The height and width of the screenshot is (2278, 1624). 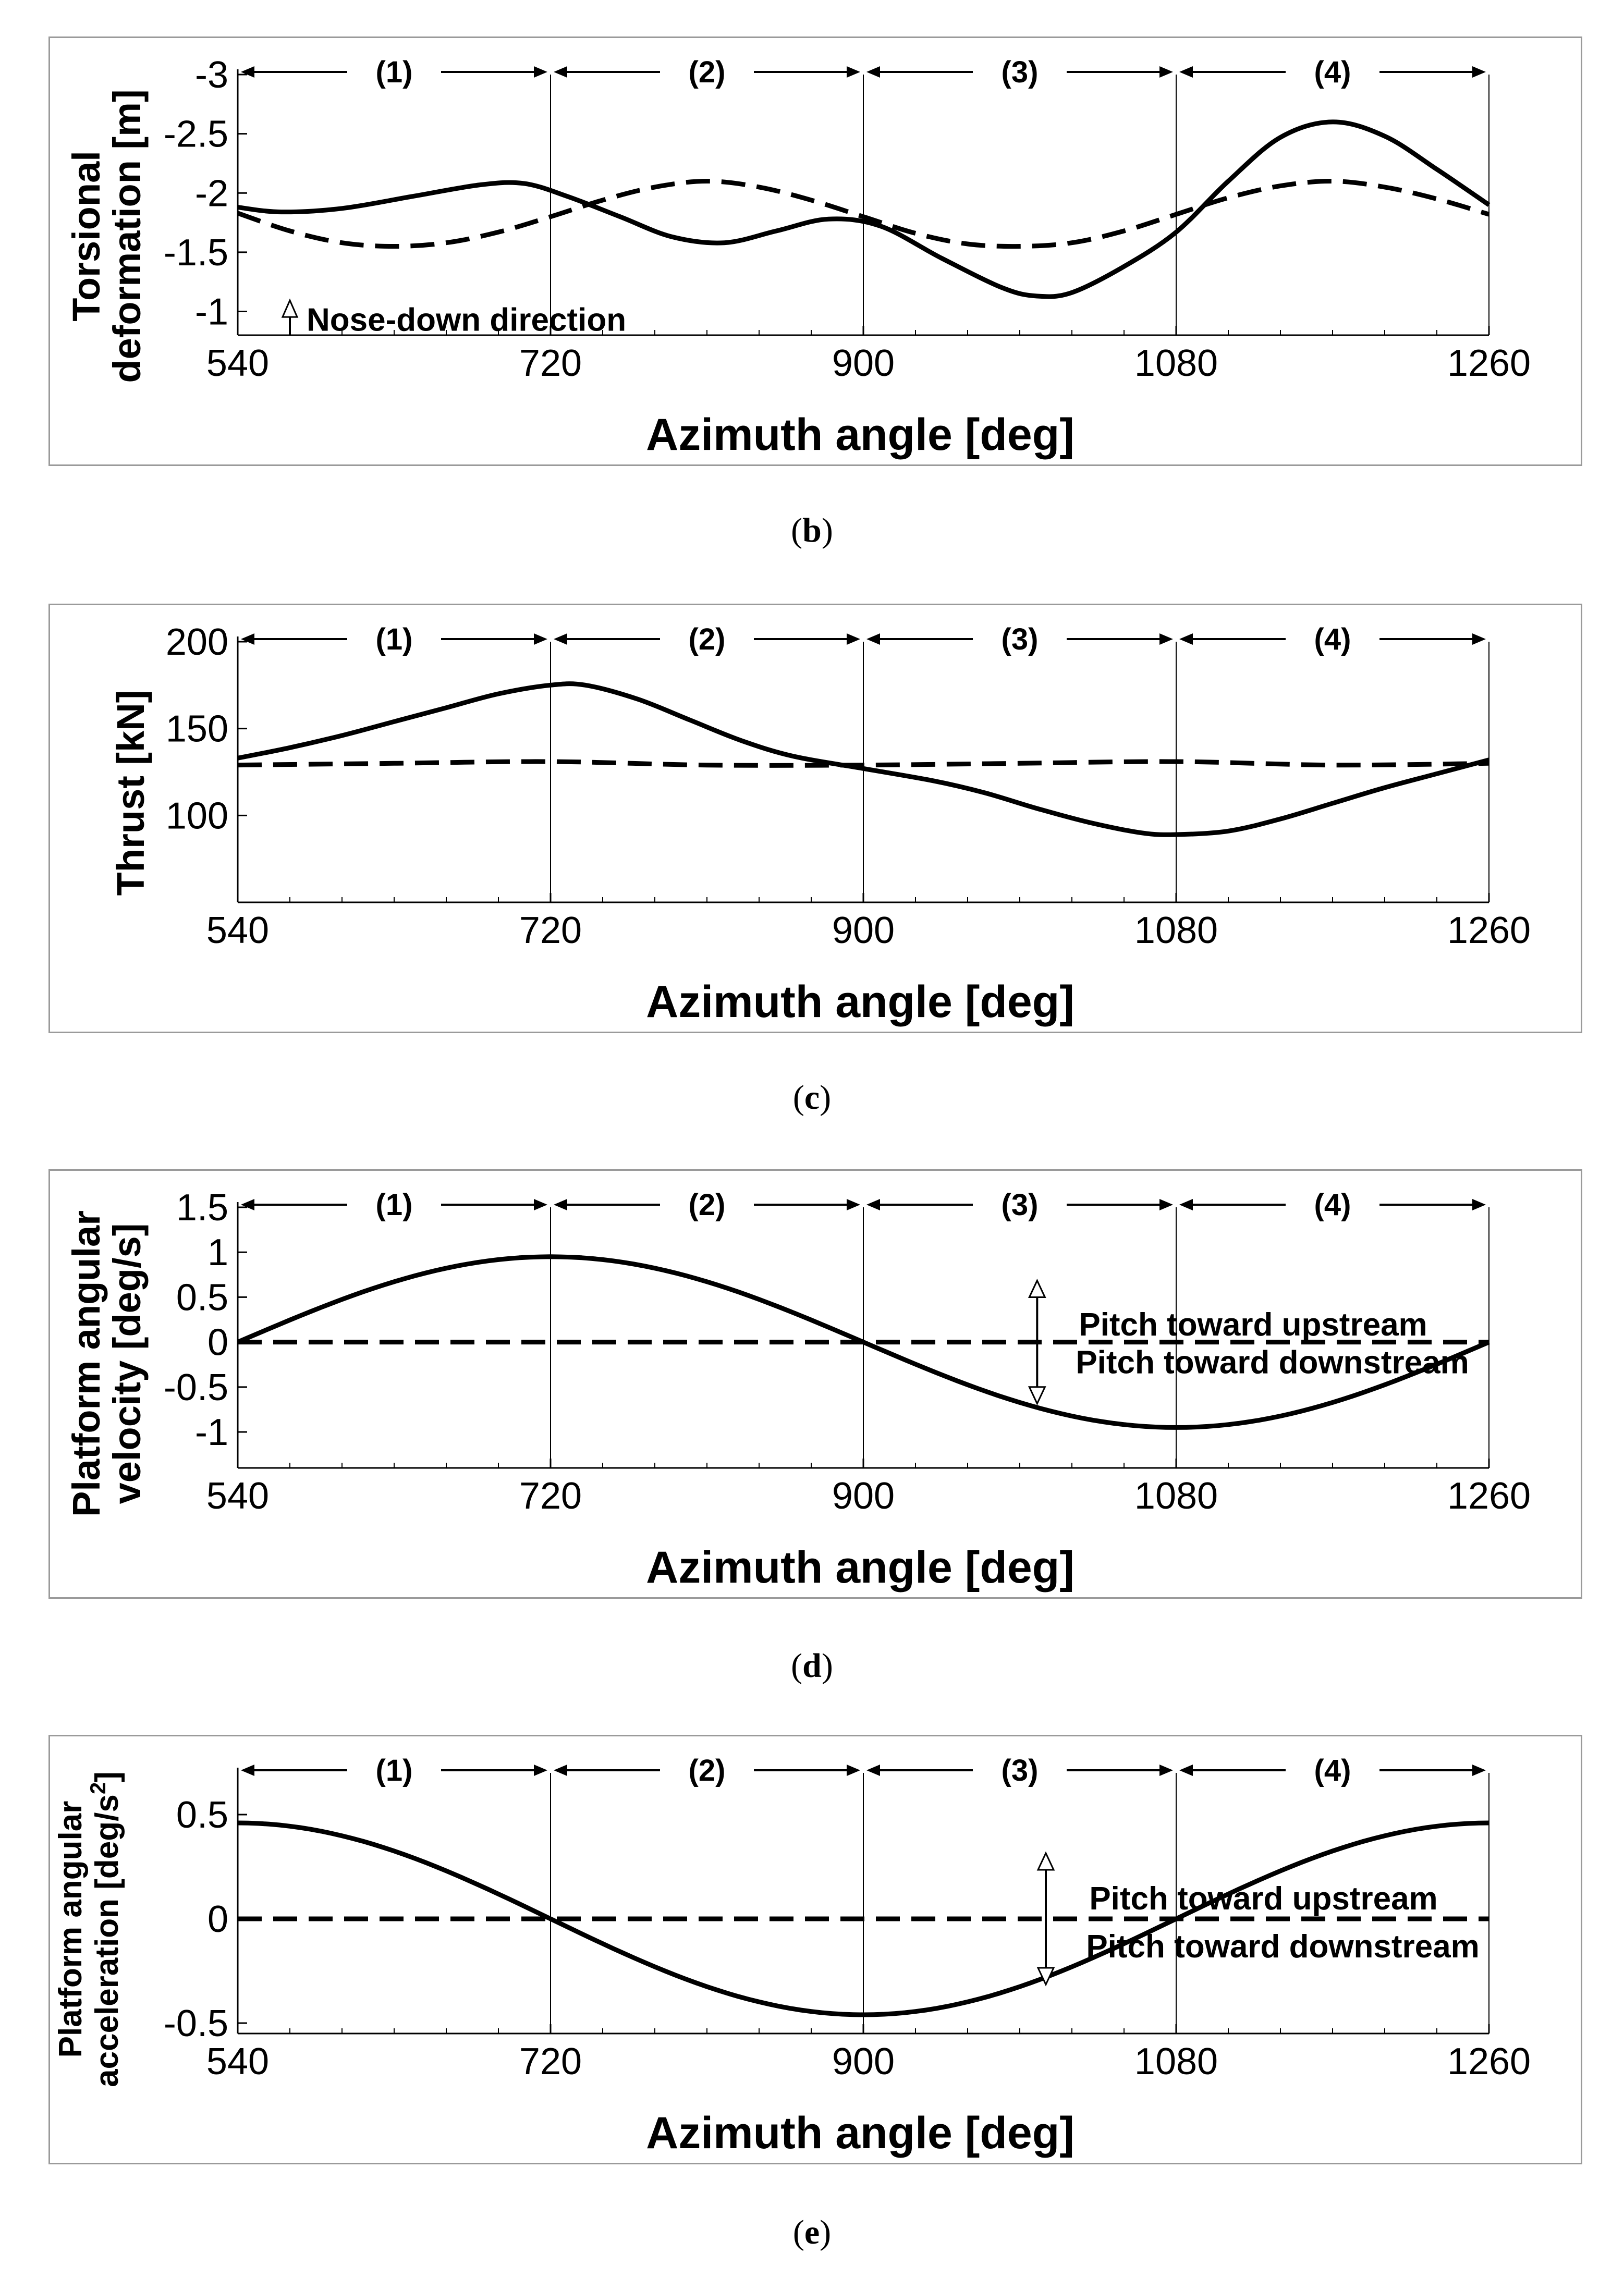 What do you see at coordinates (127, 236) in the screenshot?
I see `y-axis-label-line2: deformation [m]` at bounding box center [127, 236].